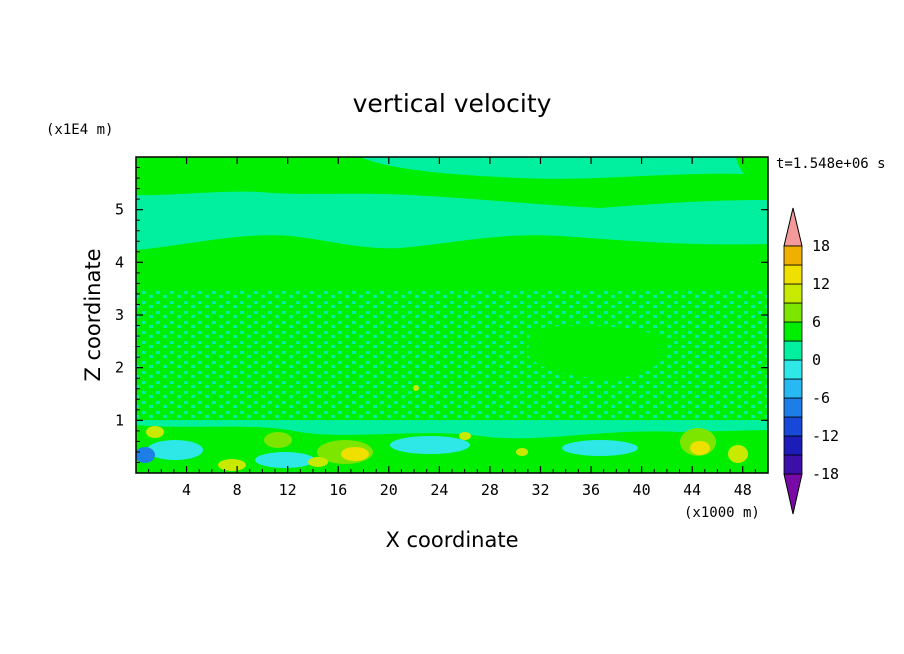  What do you see at coordinates (793, 494) in the screenshot?
I see `colorbar-lower-arrow` at bounding box center [793, 494].